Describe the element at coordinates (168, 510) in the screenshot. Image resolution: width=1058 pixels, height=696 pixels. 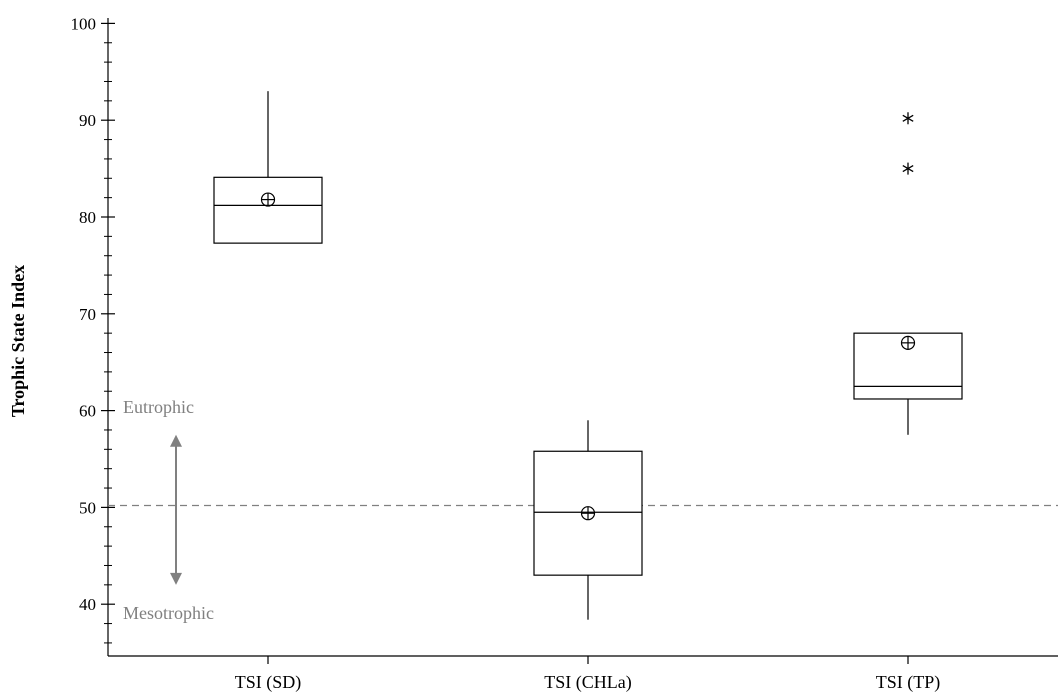
I see `annotation-layer: Eutrophic Mesotrophic` at that location.